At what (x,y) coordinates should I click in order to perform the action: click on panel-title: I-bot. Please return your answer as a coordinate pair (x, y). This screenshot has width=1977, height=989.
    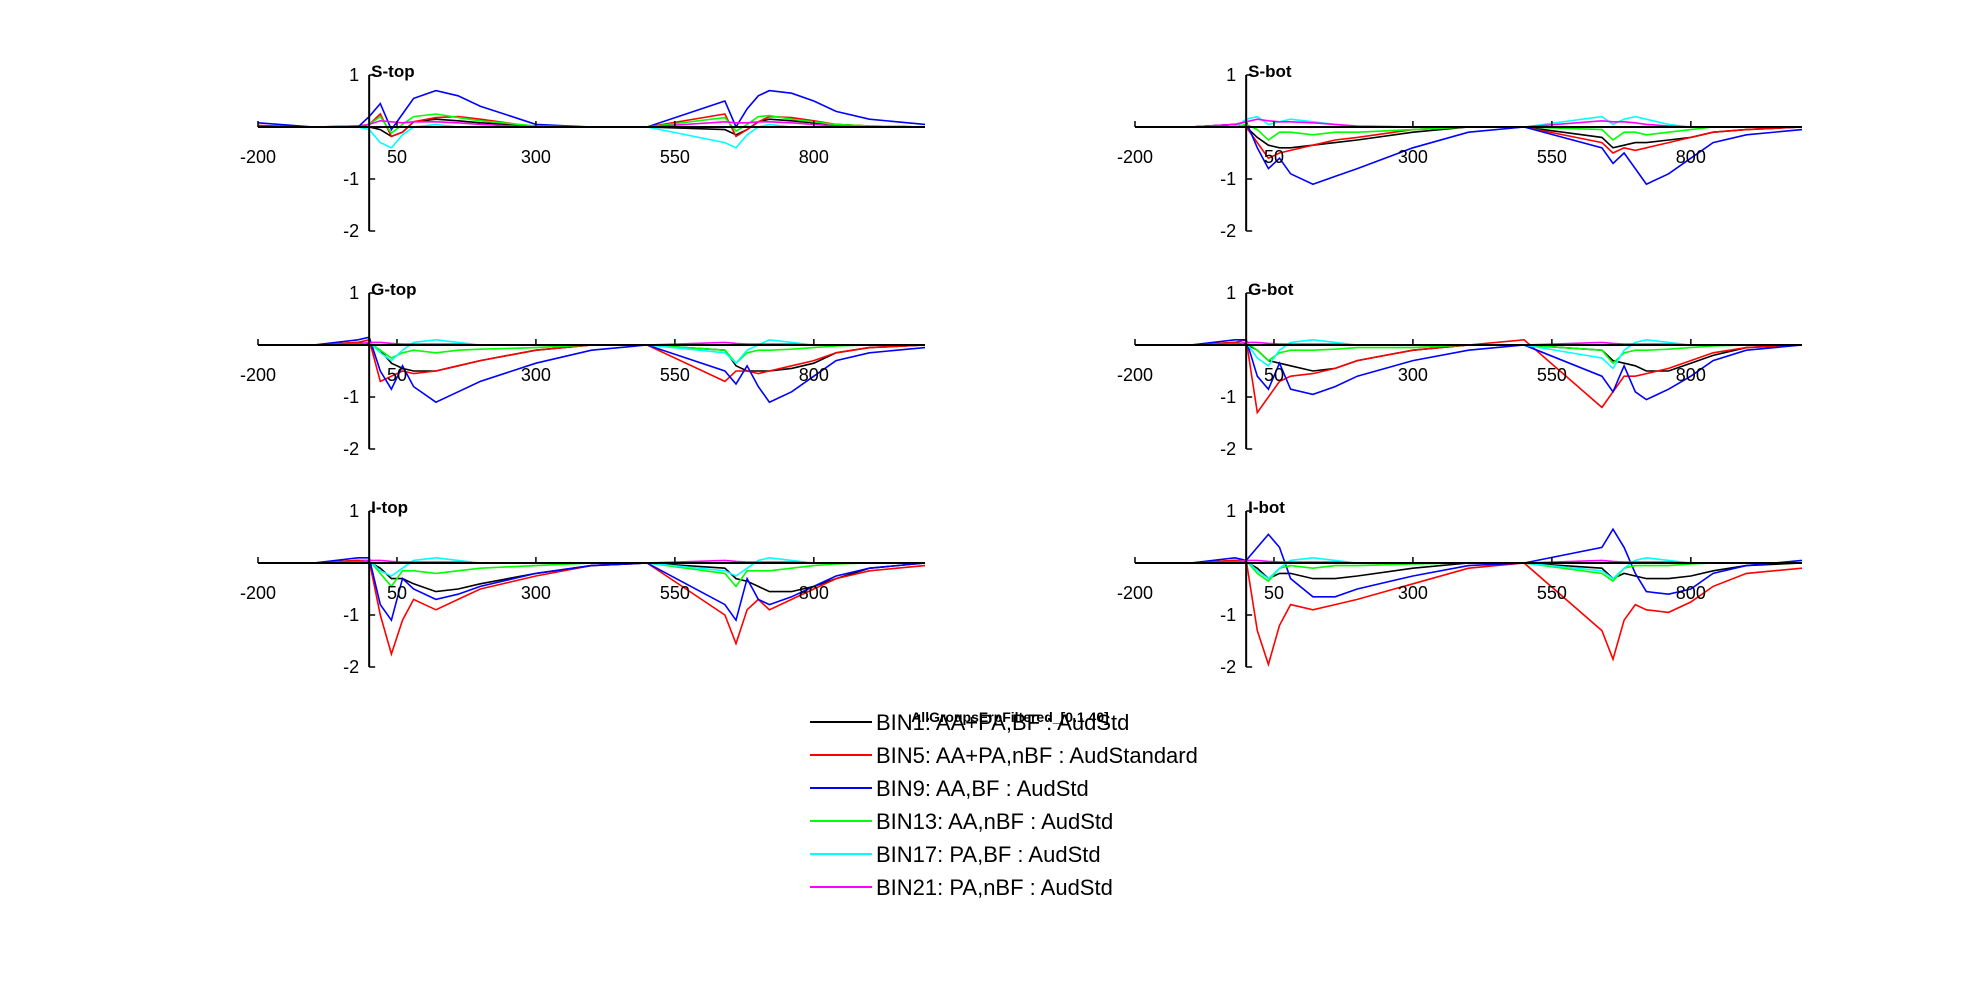
    Looking at the image, I should click on (1266, 507).